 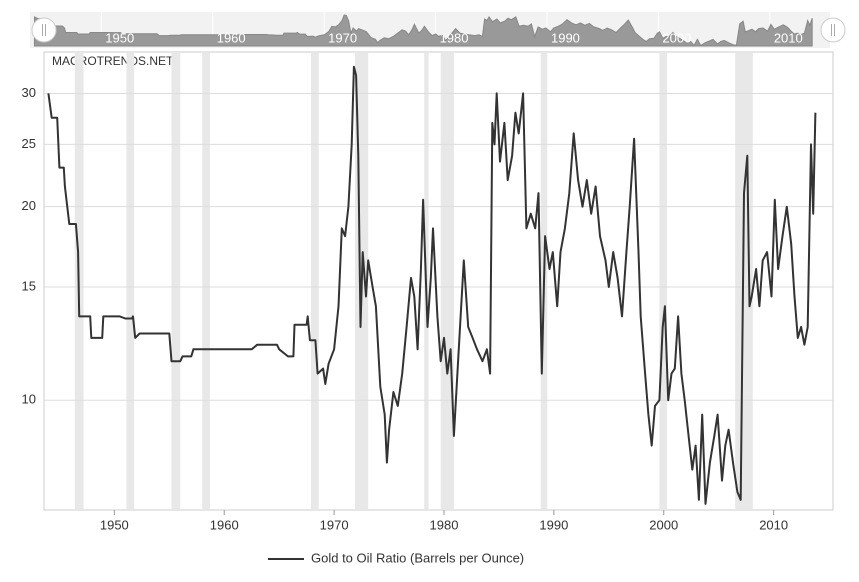 I want to click on navigator-label: 1980, so click(x=454, y=37).